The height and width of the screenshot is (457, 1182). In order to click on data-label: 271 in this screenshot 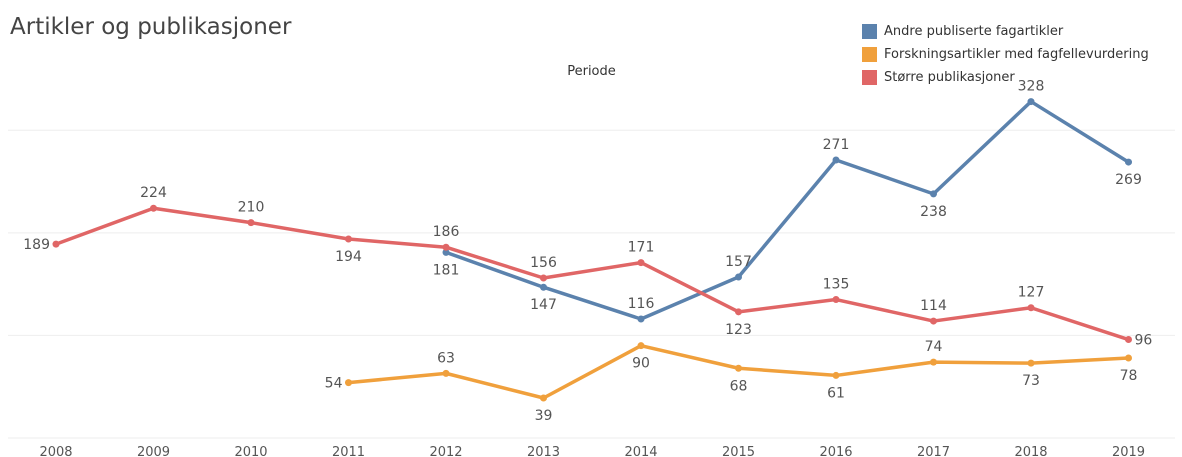, I will do `click(836, 145)`.